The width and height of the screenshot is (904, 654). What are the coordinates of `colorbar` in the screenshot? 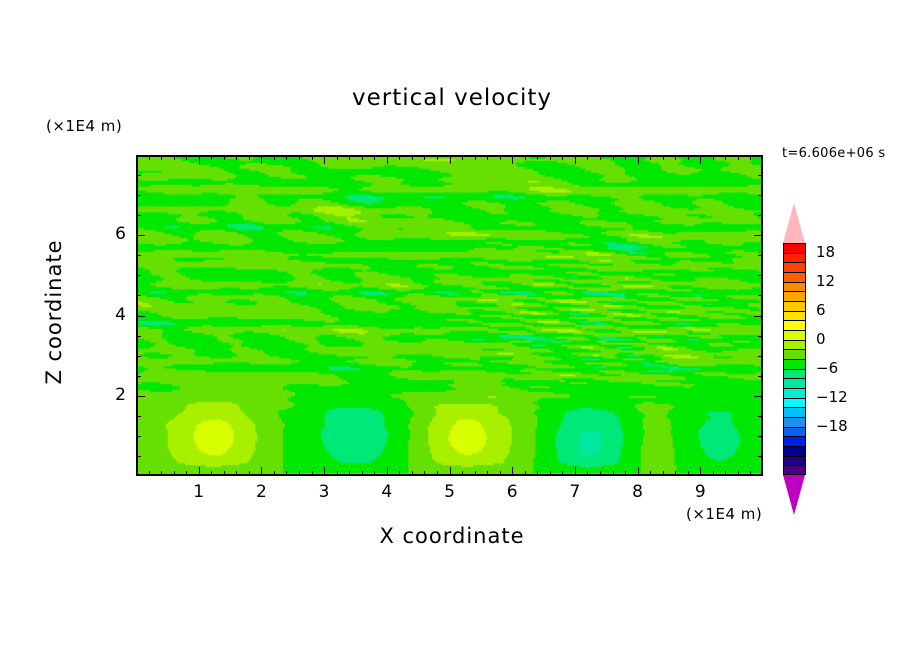 It's located at (794, 359).